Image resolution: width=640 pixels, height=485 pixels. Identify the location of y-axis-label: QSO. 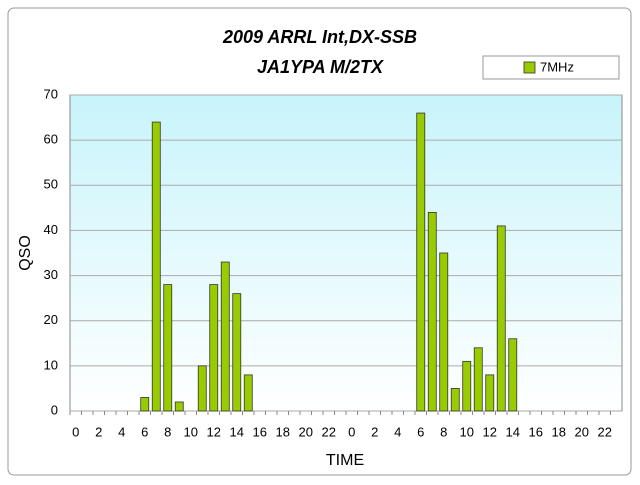
(25, 253).